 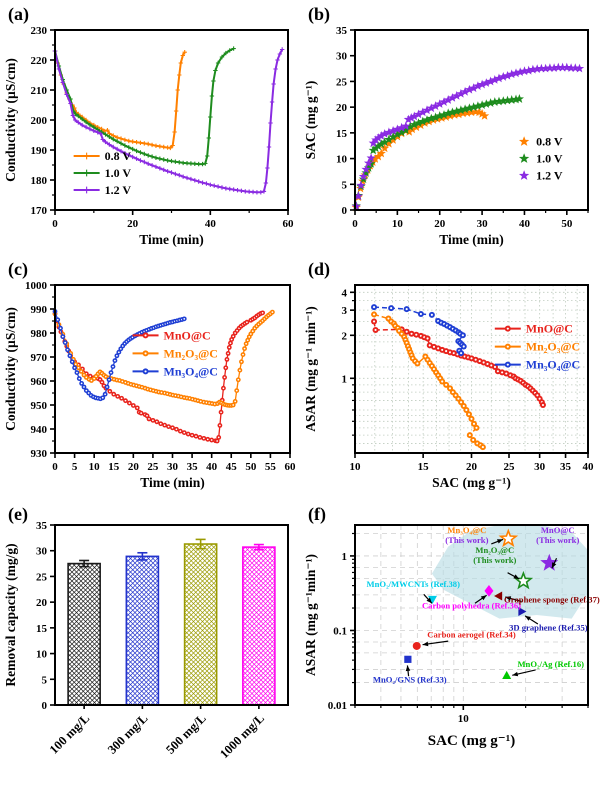 What do you see at coordinates (471, 606) in the screenshot?
I see `svg-text: Carbon polyhedra (Ref.36)` at bounding box center [471, 606].